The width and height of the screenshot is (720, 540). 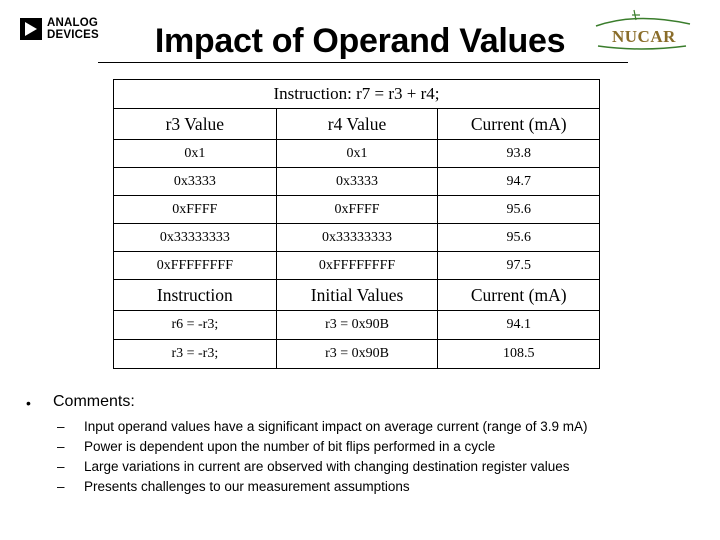 I want to click on table-row: 0x3333 0x3333 94.7, so click(x=356, y=181).